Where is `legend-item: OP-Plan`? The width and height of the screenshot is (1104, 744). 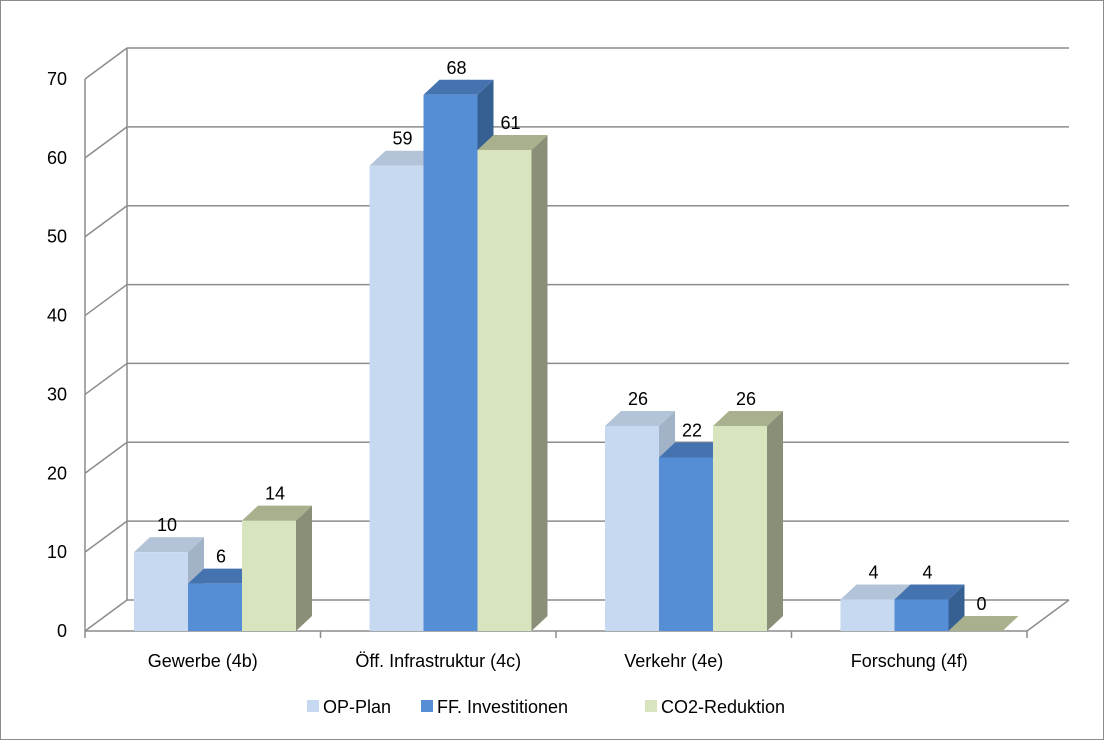 legend-item: OP-Plan is located at coordinates (349, 707).